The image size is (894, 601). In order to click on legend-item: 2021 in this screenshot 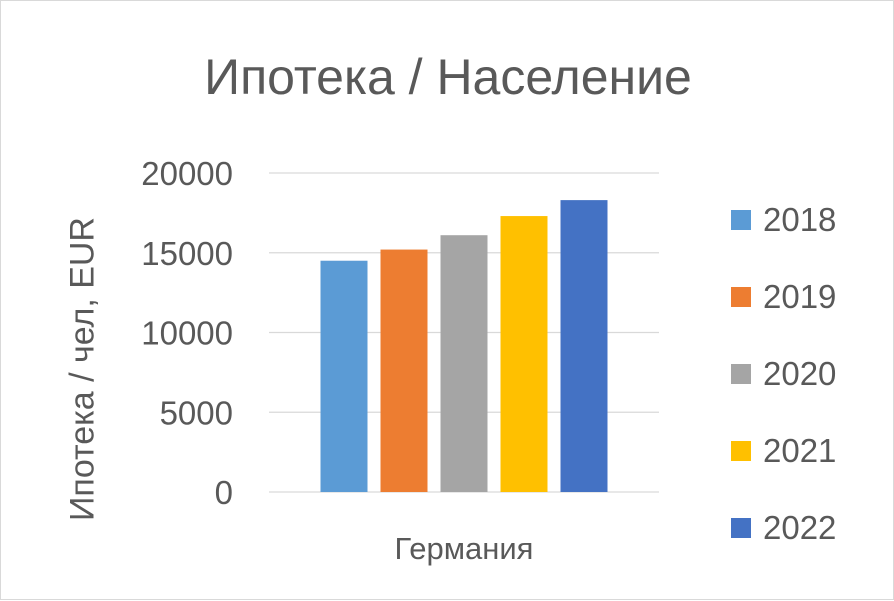, I will do `click(783, 450)`.